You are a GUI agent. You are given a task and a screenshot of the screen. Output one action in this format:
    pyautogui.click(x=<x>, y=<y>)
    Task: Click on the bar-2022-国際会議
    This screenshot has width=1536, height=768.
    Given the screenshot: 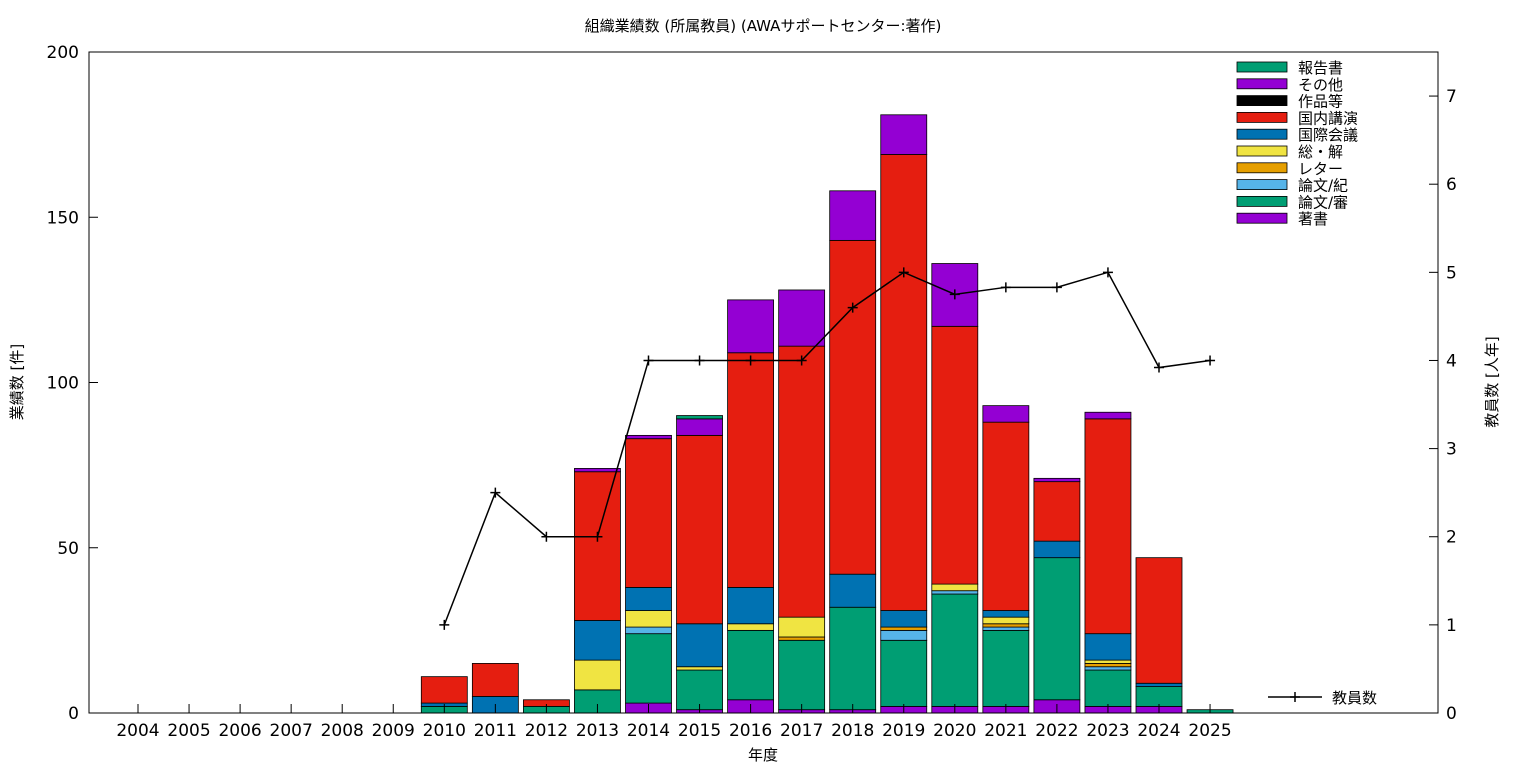 What is the action you would take?
    pyautogui.click(x=1057, y=549)
    